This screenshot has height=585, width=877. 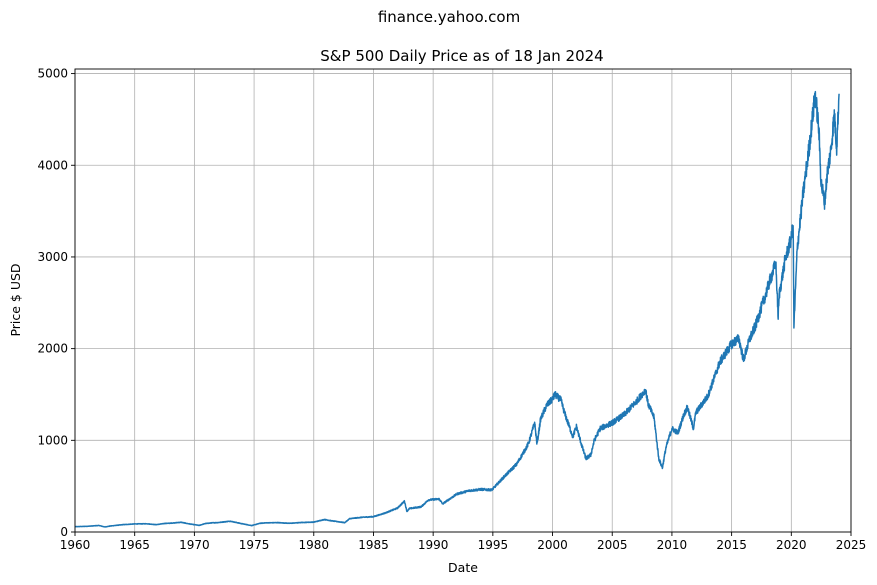 I want to click on y-tick-label: 5000, so click(x=52, y=74).